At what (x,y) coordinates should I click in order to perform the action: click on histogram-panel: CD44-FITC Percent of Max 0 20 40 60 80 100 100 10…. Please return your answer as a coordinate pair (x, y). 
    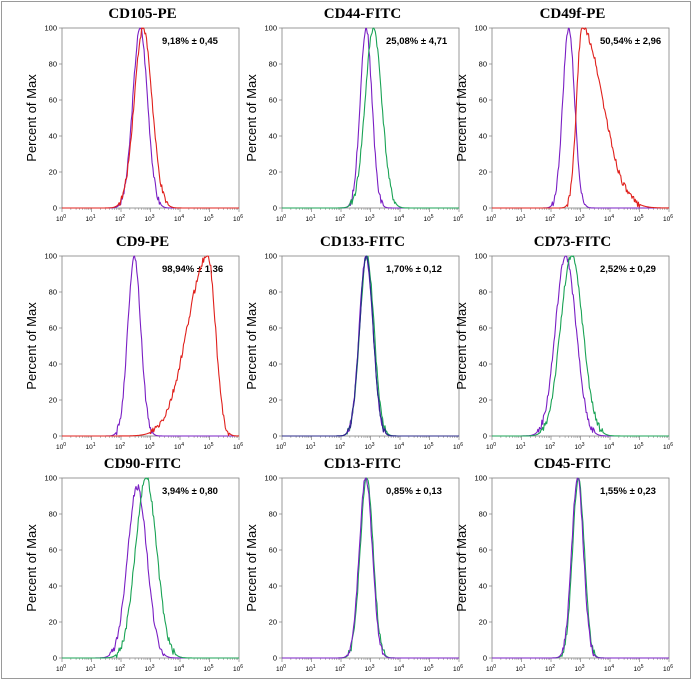
    Looking at the image, I should click on (353, 114).